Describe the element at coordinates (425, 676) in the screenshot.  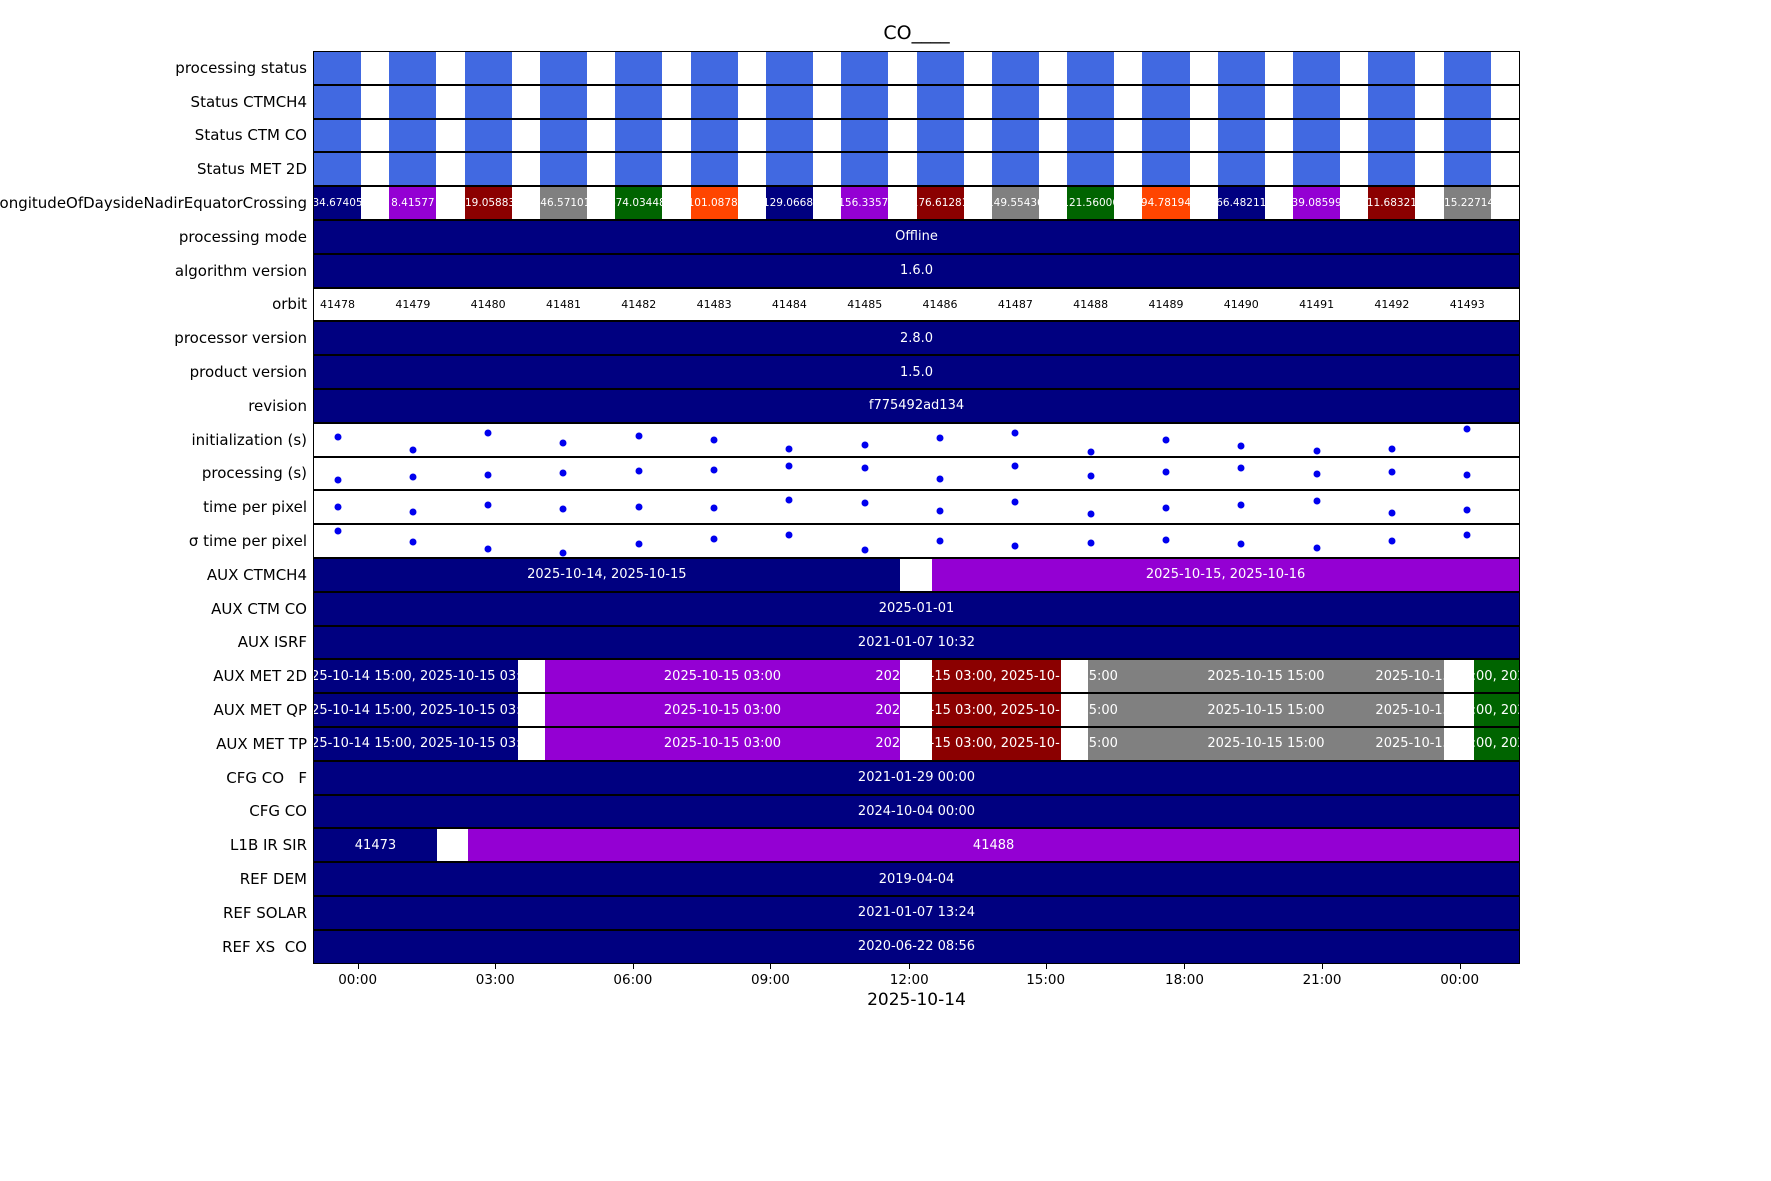
I see `segment-label: 2025-10-14 15:00, 2025-10-15 03:00` at that location.